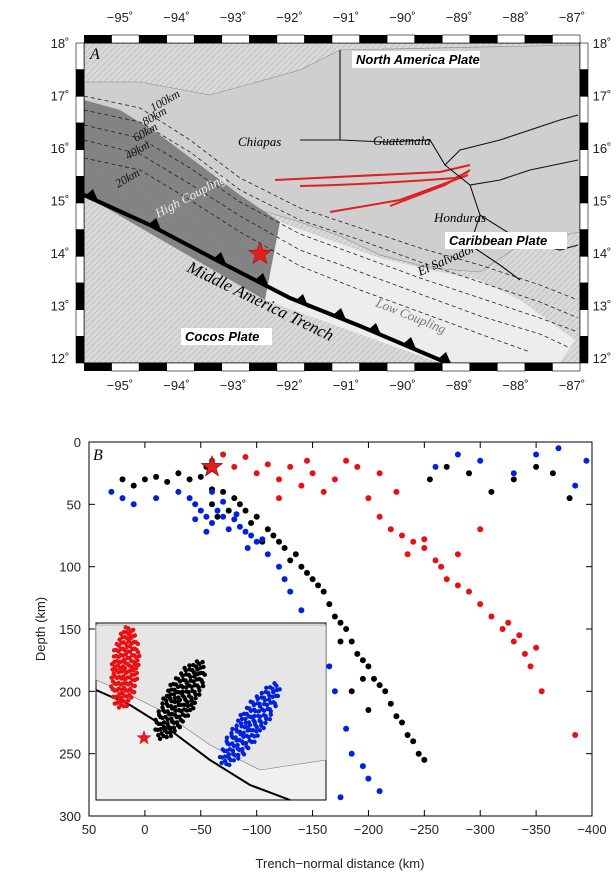  Describe the element at coordinates (602, 148) in the screenshot. I see `lat-label: 16˚` at that location.